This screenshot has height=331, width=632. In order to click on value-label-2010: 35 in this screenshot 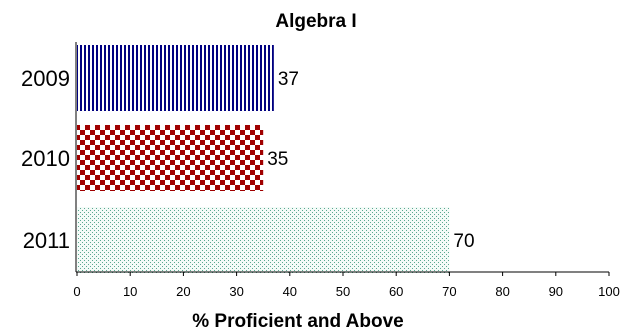, I will do `click(277, 159)`.